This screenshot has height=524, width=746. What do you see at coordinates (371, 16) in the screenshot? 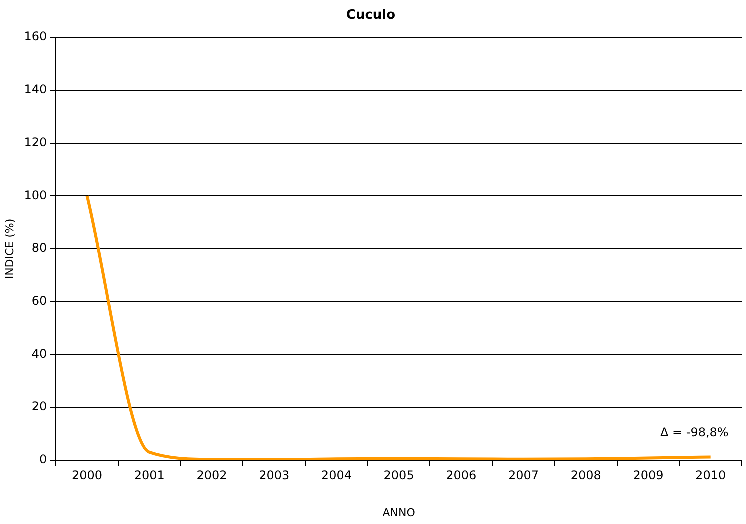
I see `chart-title: Cuculo` at bounding box center [371, 16].